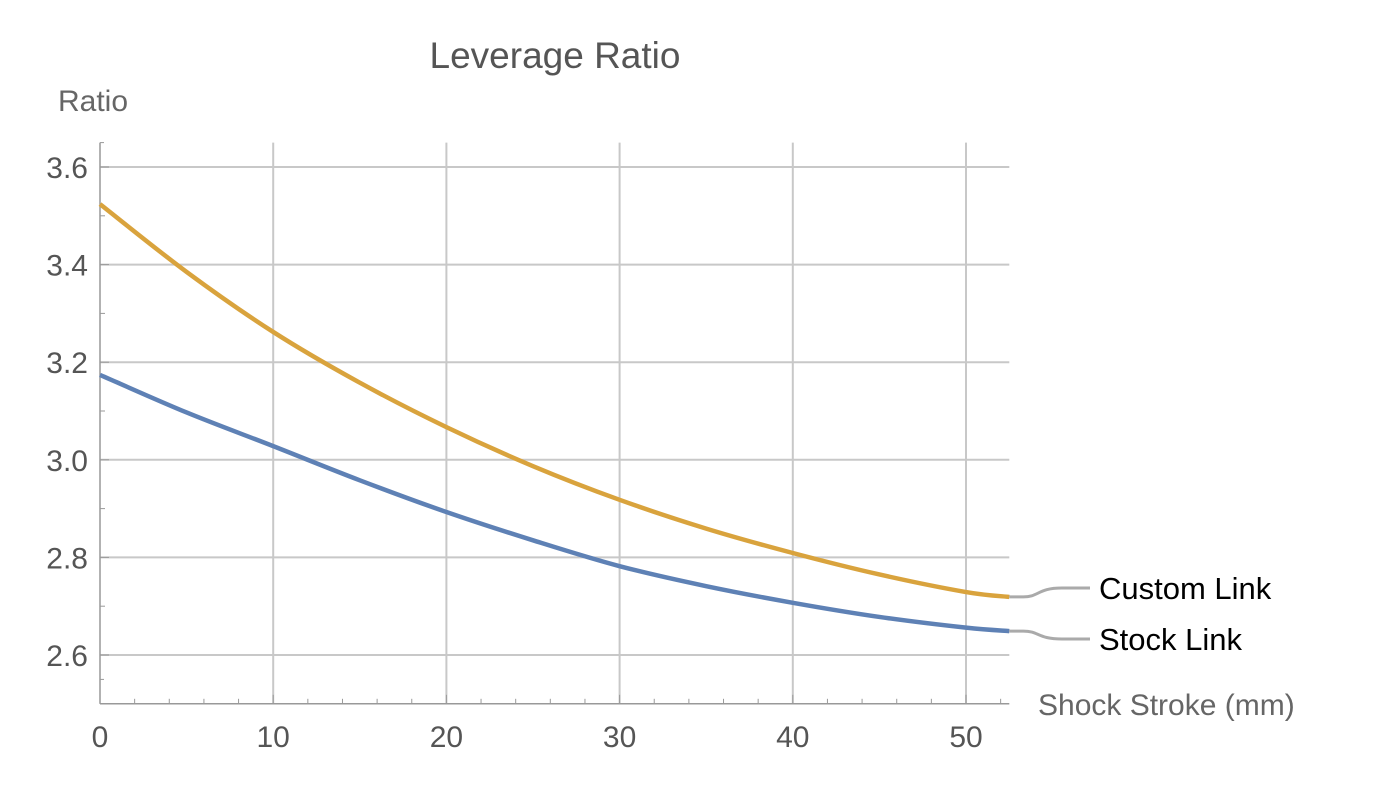  What do you see at coordinates (1166, 705) in the screenshot?
I see `x-axis-label: Shock Stroke (mm)` at bounding box center [1166, 705].